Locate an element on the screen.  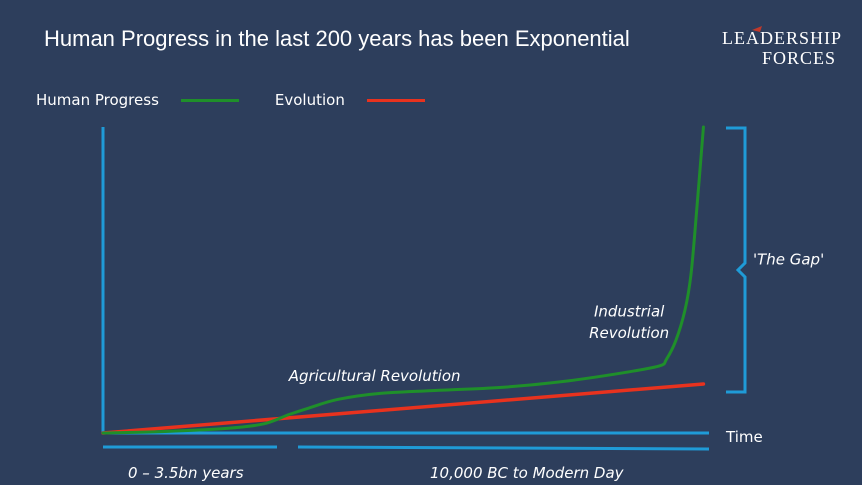
annotation-industrial: Industrial is located at coordinates (629, 312).